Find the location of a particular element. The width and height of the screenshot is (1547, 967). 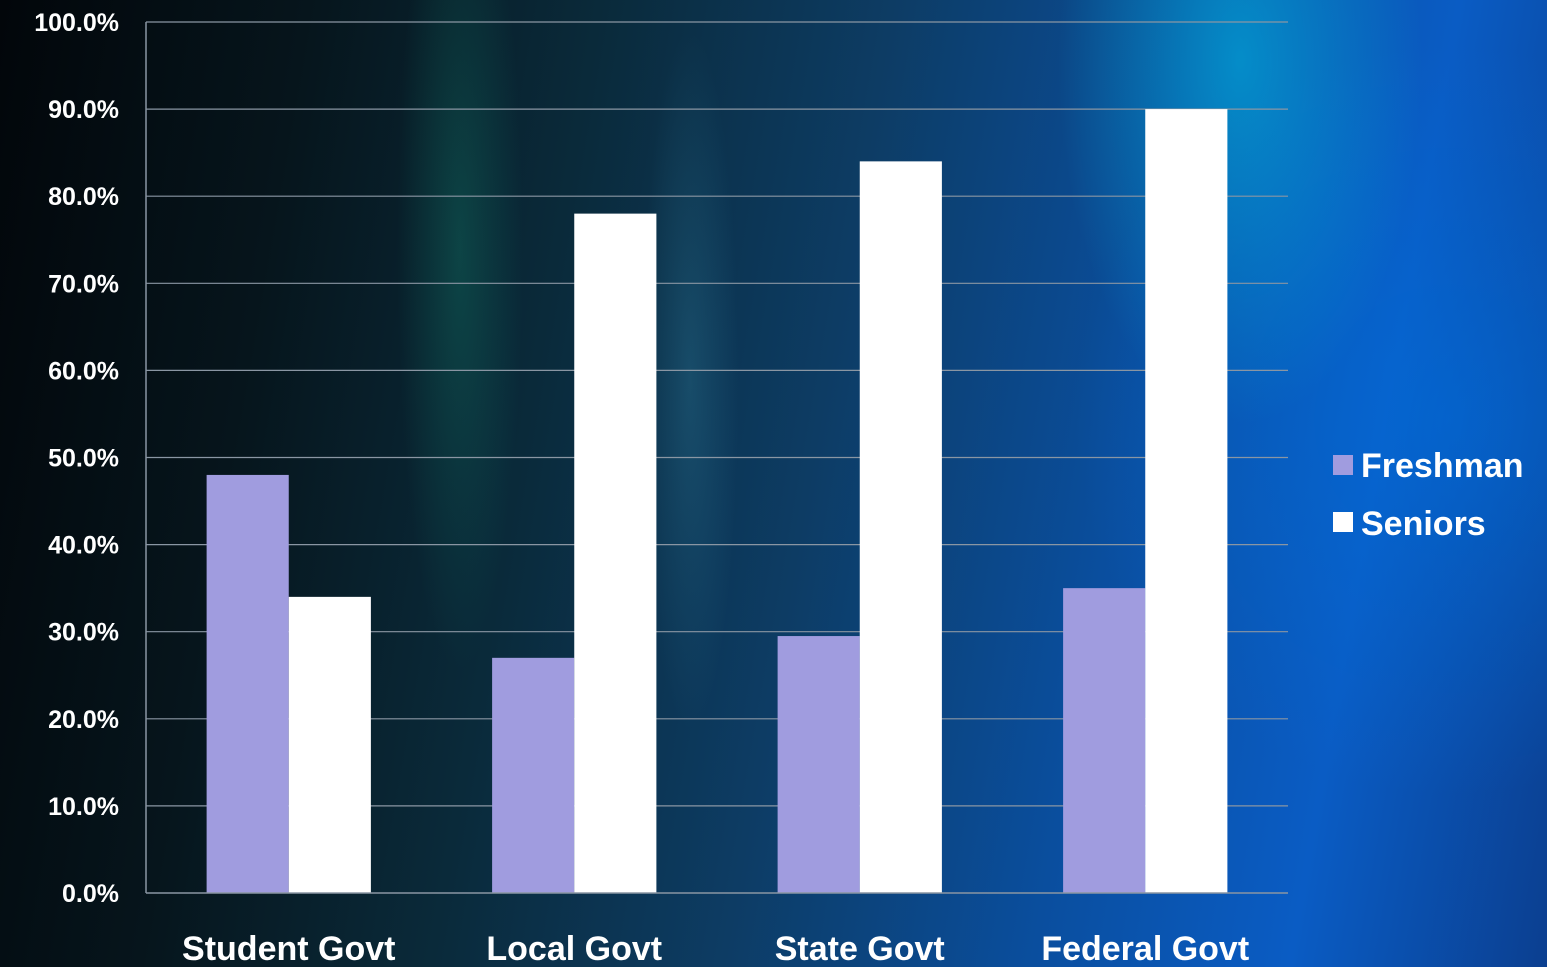

y-tick-label: 20.0% is located at coordinates (83, 720).